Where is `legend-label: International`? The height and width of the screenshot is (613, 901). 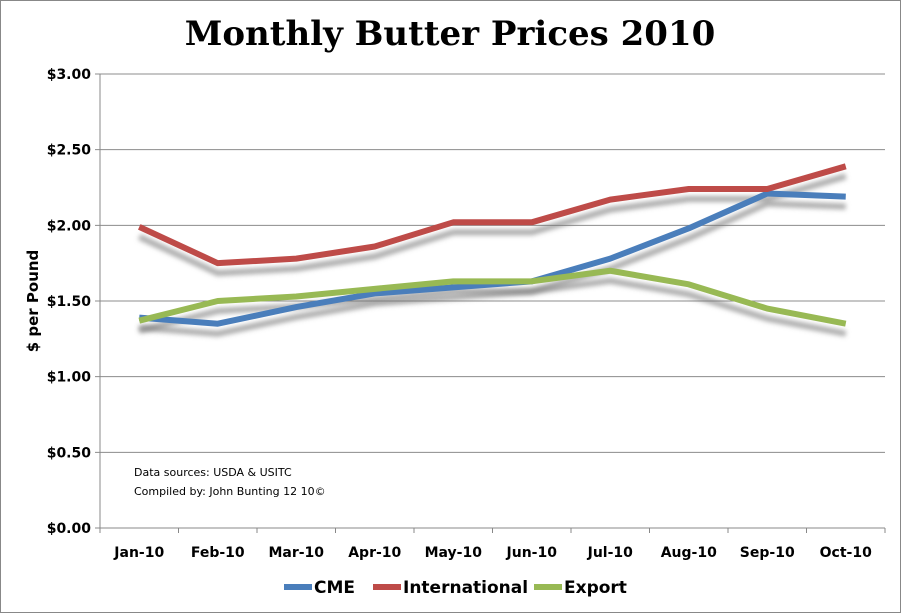 legend-label: International is located at coordinates (465, 588).